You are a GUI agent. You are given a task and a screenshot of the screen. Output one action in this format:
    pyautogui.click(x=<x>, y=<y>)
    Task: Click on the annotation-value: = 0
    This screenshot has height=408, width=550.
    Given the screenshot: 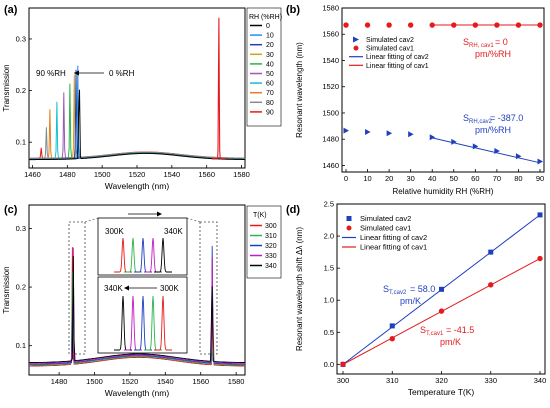 What is the action you would take?
    pyautogui.click(x=501, y=42)
    